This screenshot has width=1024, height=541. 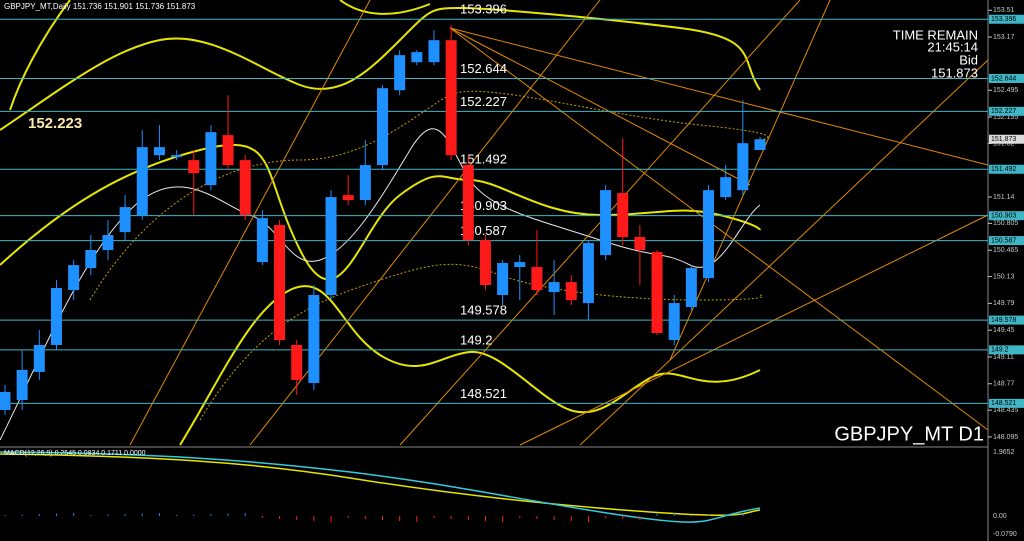 I want to click on y-tick-label: 151.14, so click(x=1004, y=197).